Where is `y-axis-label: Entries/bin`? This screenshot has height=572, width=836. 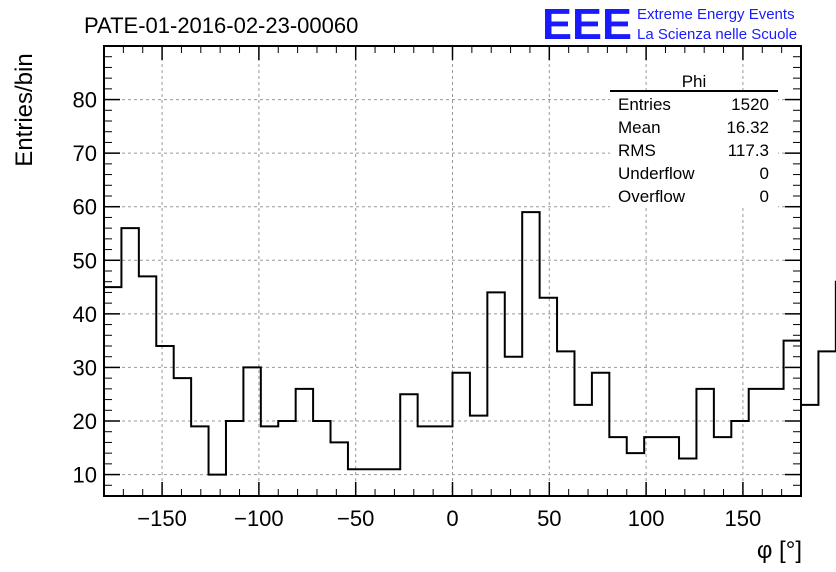
y-axis-label: Entries/bin is located at coordinates (24, 109).